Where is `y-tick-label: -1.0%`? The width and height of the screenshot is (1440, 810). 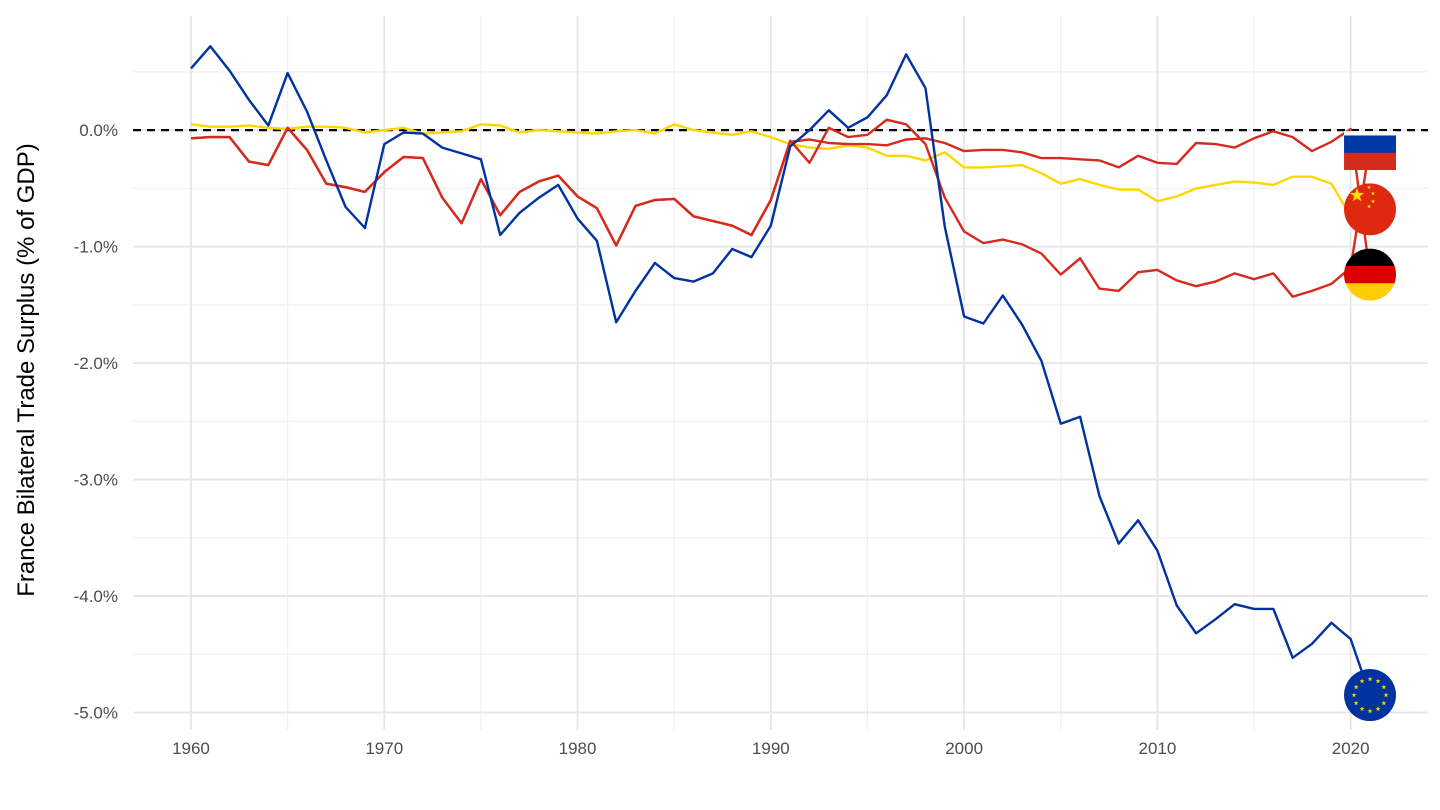 y-tick-label: -1.0% is located at coordinates (96, 247).